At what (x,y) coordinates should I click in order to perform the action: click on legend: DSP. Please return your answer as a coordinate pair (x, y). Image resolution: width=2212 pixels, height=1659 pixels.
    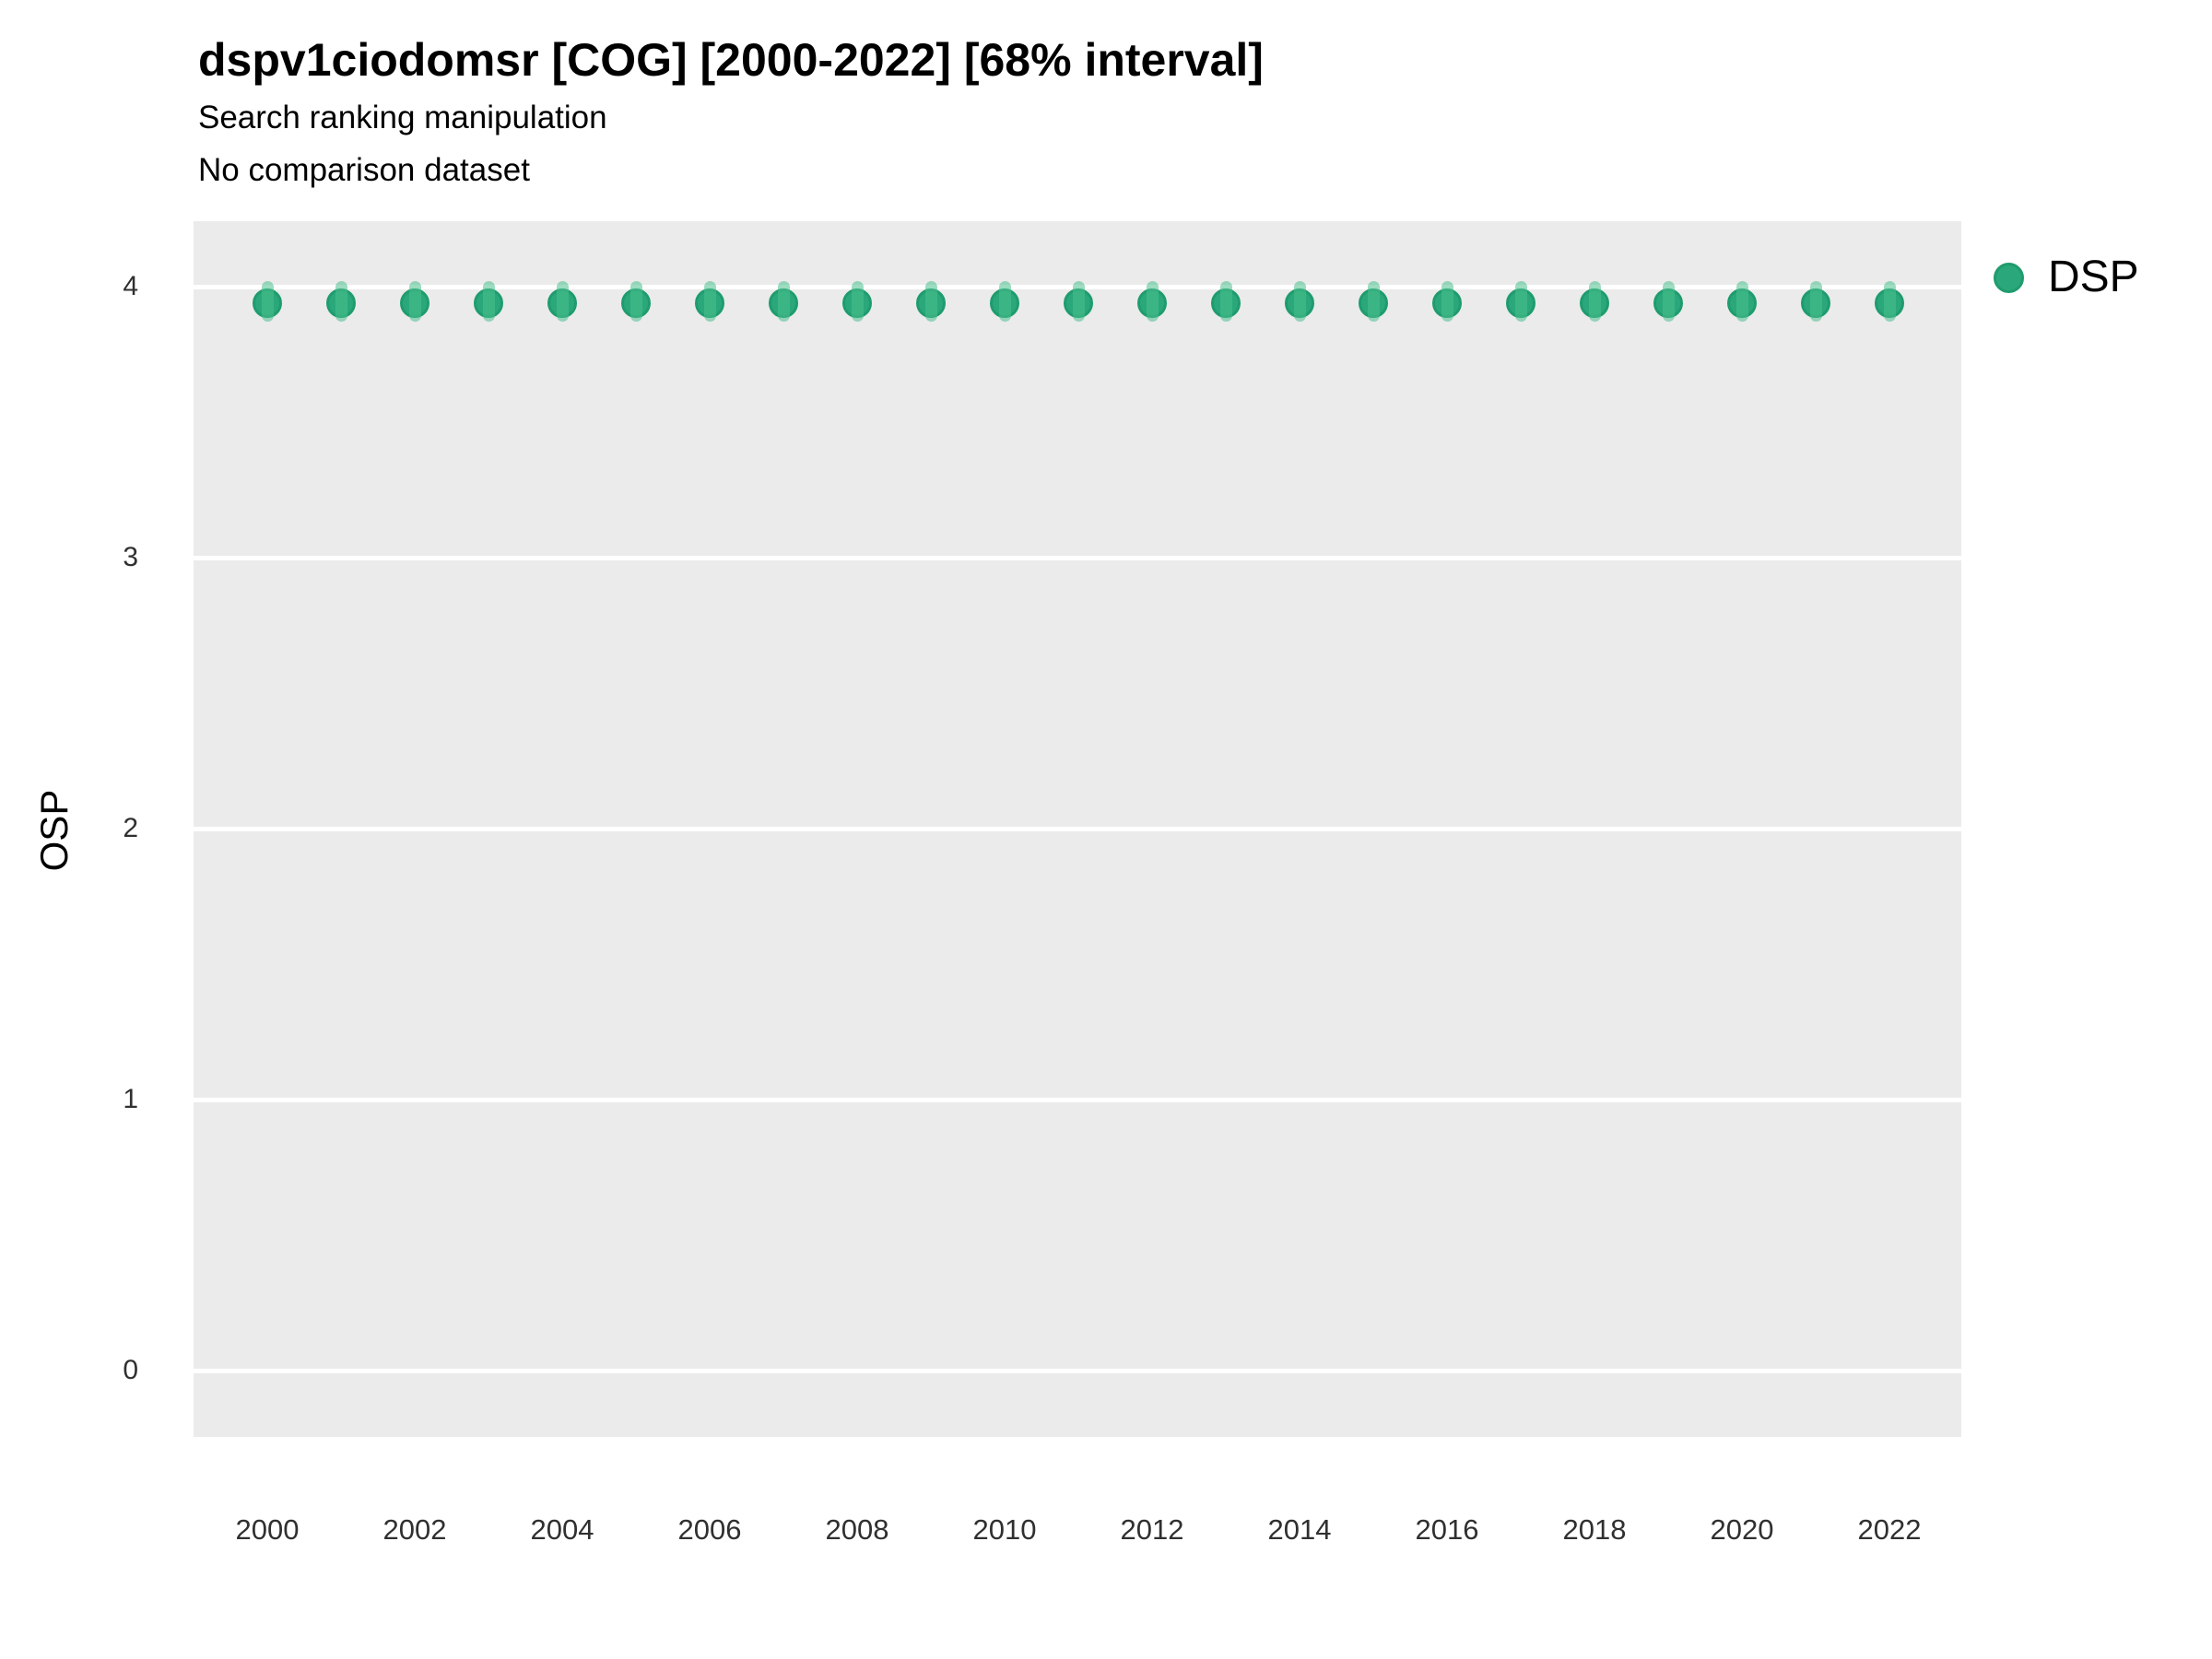
    Looking at the image, I should click on (2066, 277).